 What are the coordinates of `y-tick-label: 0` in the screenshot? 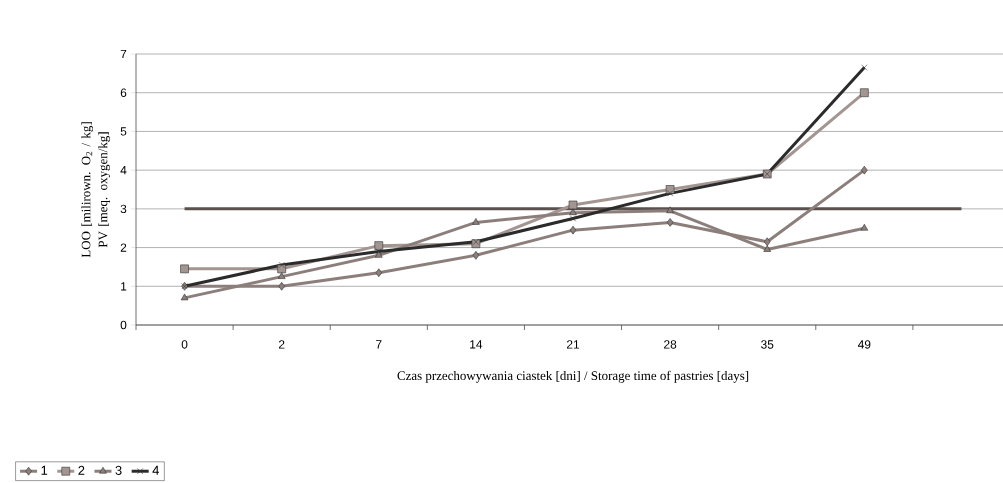 It's located at (123, 325).